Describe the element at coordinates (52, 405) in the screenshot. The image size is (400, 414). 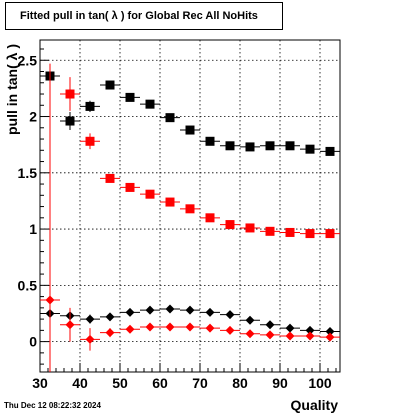
I see `timestamp: Thu Dec 12 08:22:32 2024` at that location.